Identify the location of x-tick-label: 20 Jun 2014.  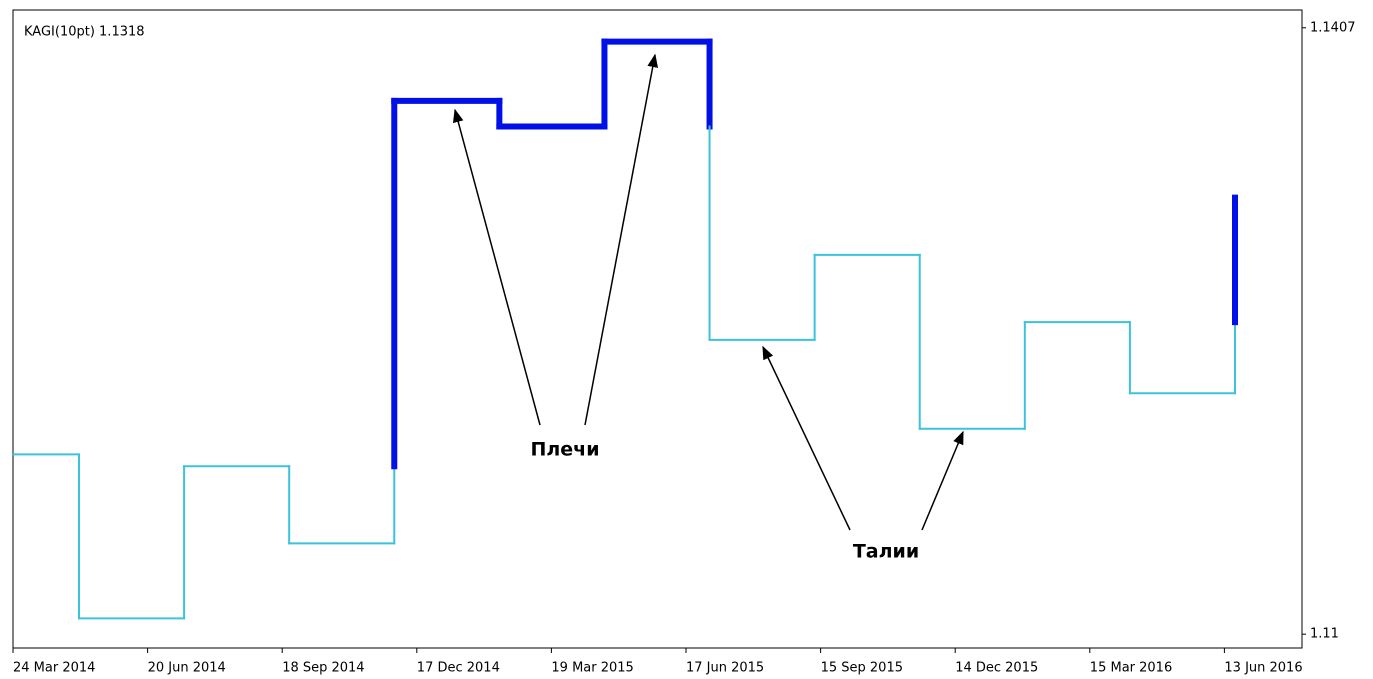
(187, 668).